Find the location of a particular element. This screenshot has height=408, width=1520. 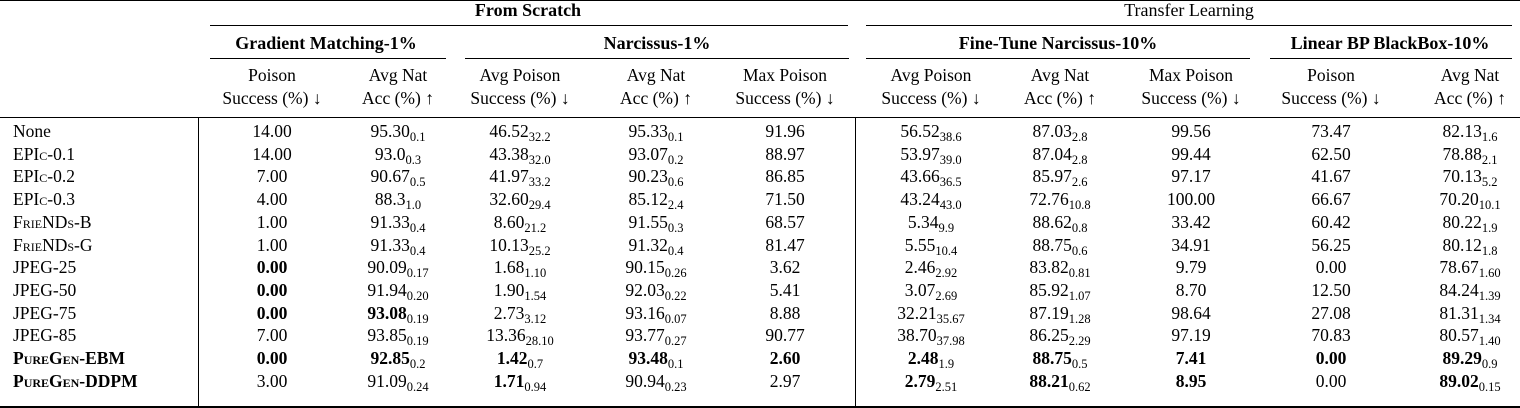

cell-std: 1.8 is located at coordinates (1489, 250).